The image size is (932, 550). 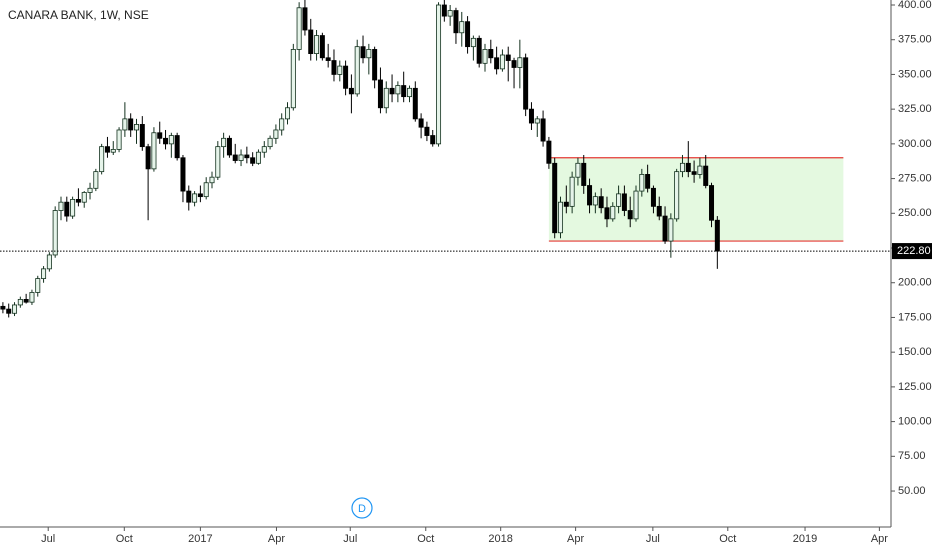 What do you see at coordinates (915, 5) in the screenshot?
I see `y-tick-label: 400.00` at bounding box center [915, 5].